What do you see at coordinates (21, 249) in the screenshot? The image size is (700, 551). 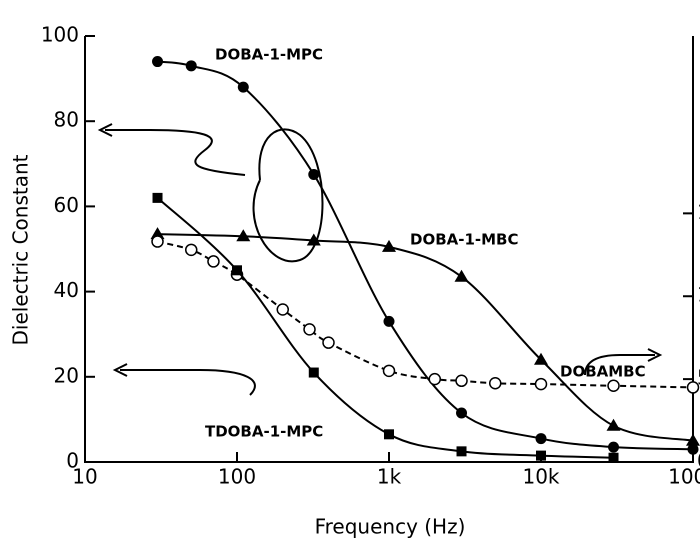 I see `y-axis-label: Dielectric Constant` at bounding box center [21, 249].